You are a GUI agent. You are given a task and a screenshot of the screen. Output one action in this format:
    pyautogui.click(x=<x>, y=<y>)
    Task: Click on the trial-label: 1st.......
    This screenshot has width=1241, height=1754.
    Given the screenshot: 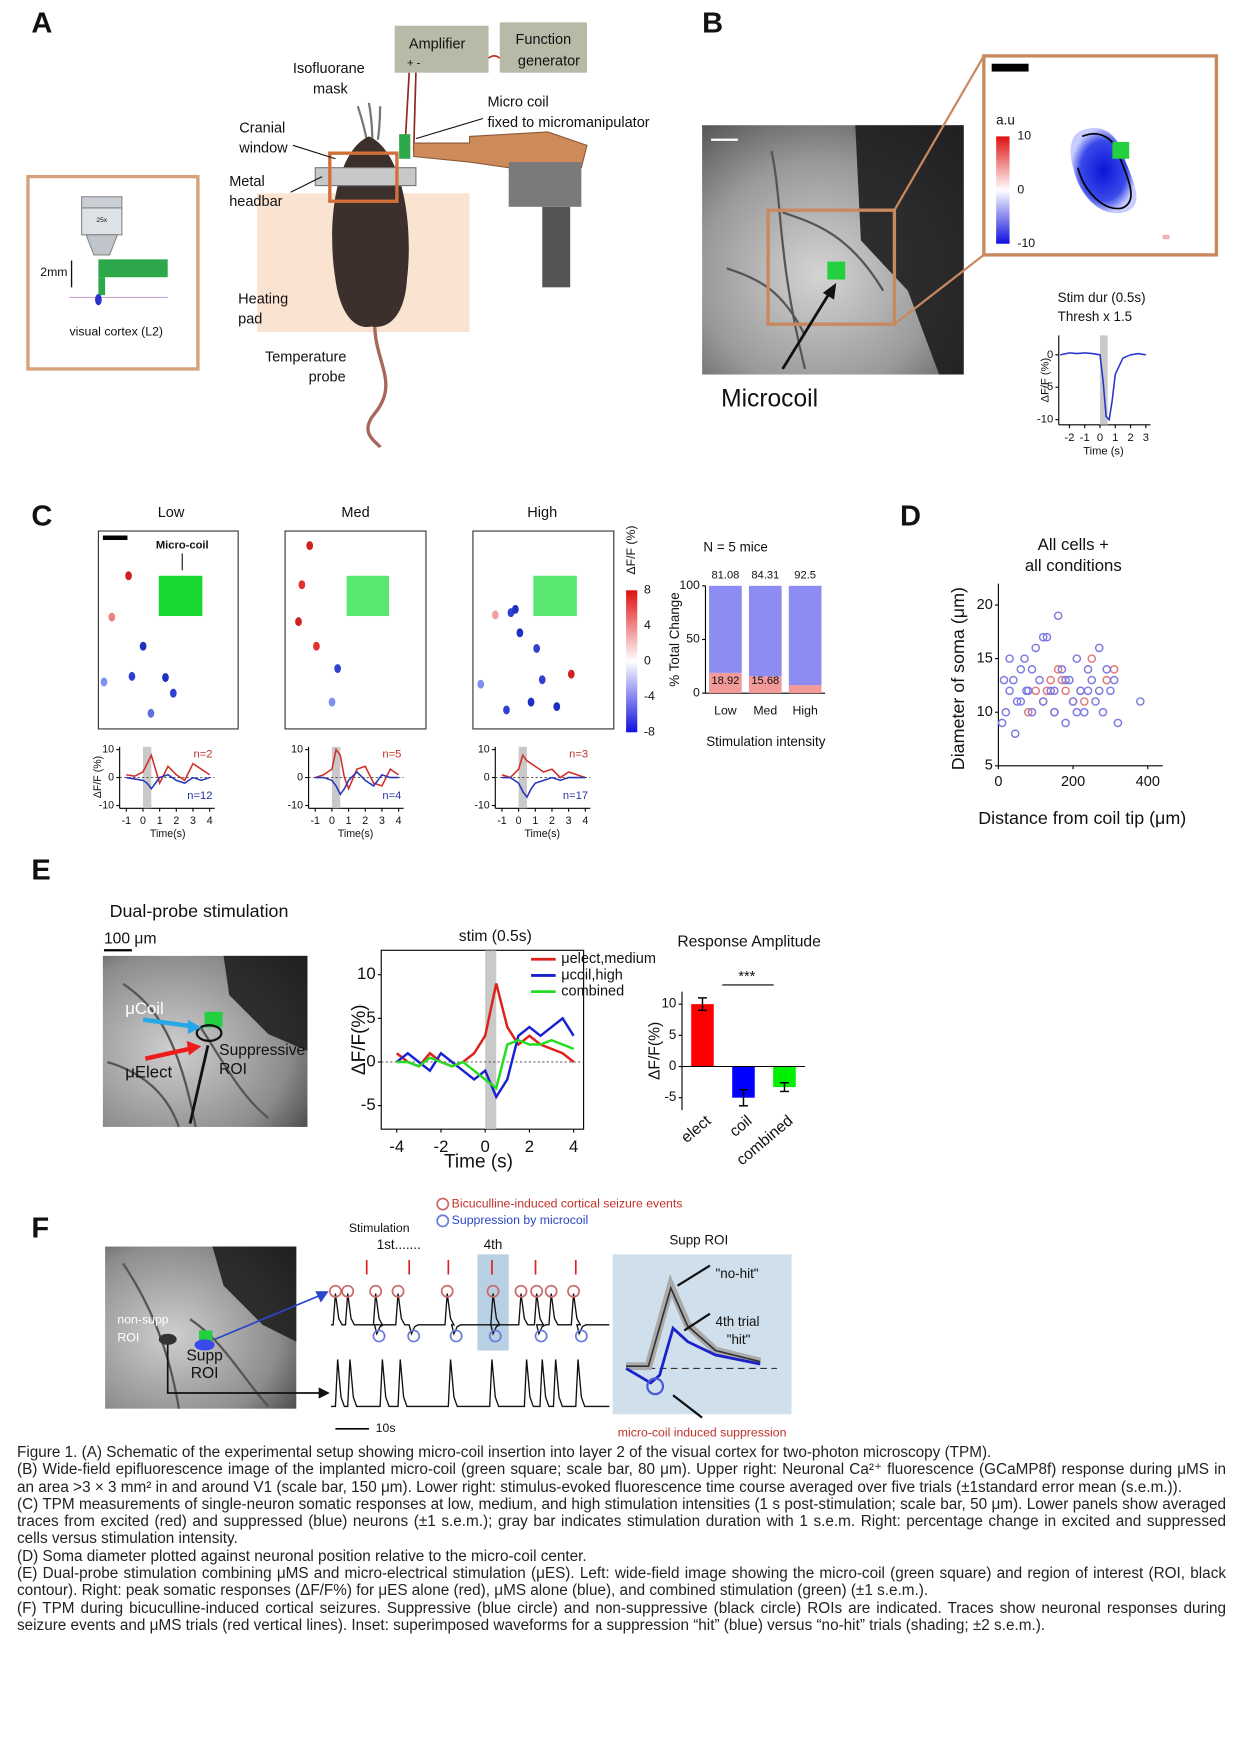 What is the action you would take?
    pyautogui.click(x=399, y=1244)
    